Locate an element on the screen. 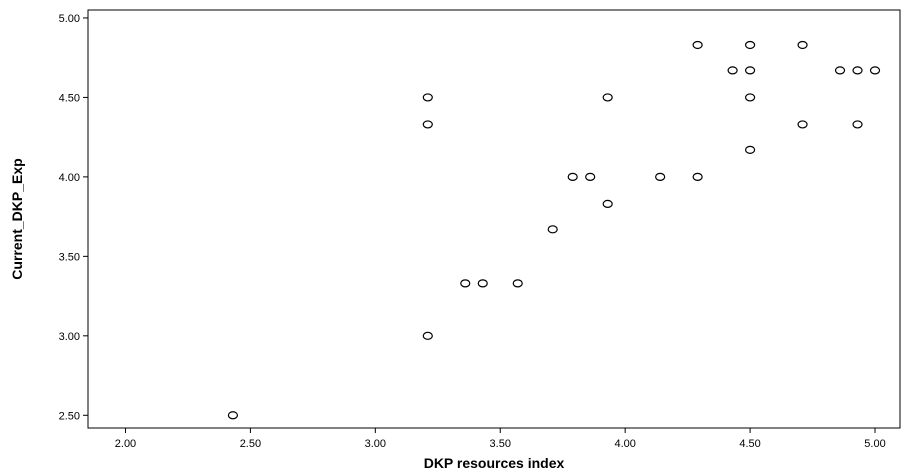 Image resolution: width=901 pixels, height=475 pixels. x-tick-label-1: 2.50 is located at coordinates (250, 444).